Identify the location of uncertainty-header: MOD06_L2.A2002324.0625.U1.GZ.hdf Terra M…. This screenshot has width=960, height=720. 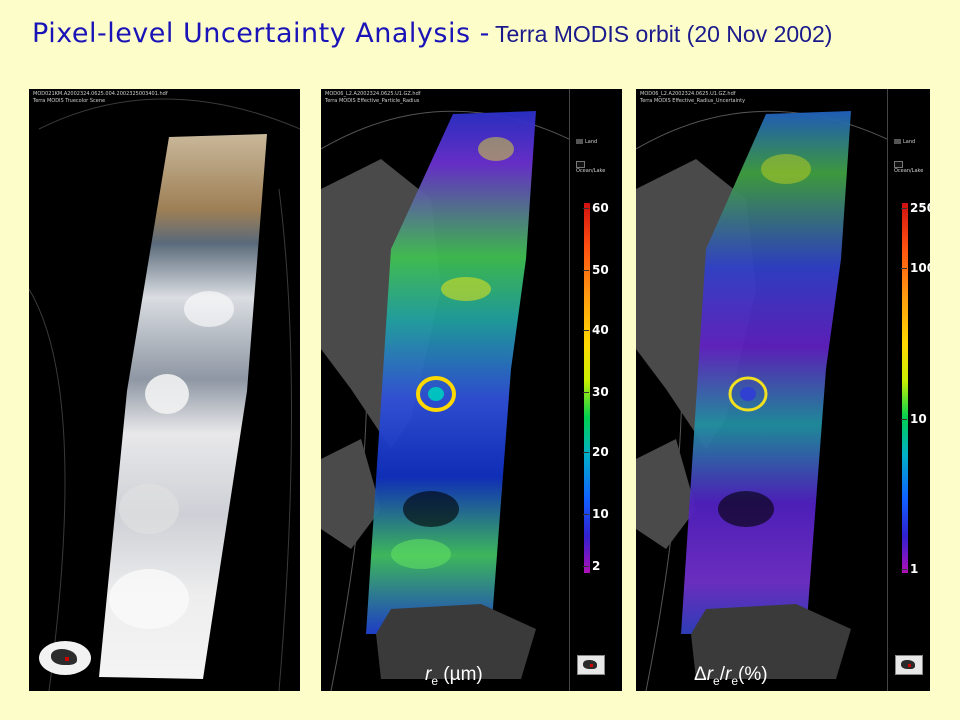
(692, 98).